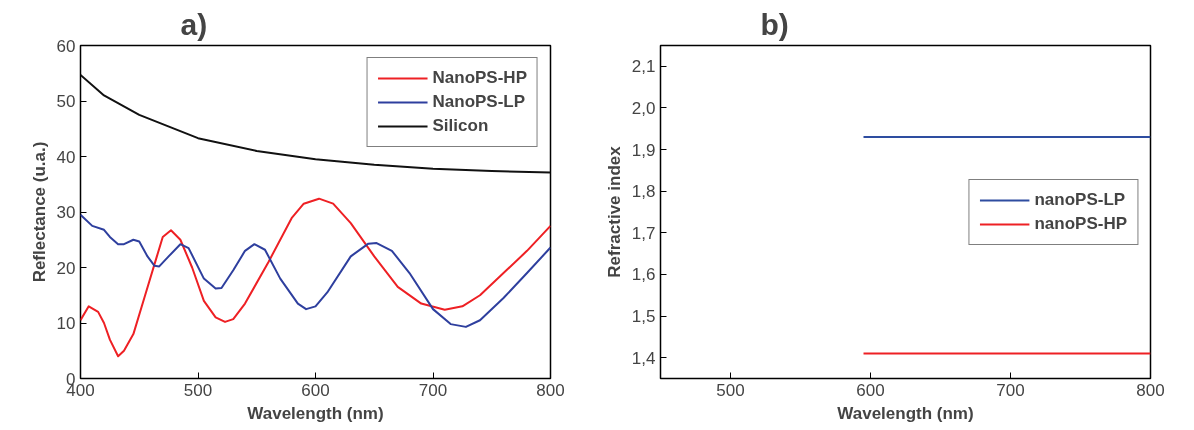  Describe the element at coordinates (643, 192) in the screenshot. I see `y-tick-label: 1,8` at that location.